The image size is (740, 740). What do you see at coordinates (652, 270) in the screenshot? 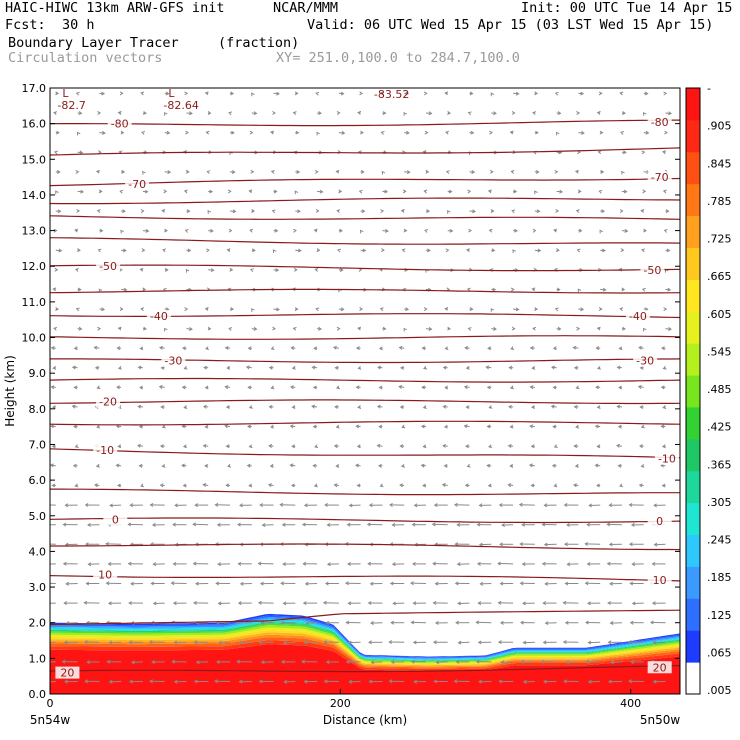
I see `contour-label: -50` at bounding box center [652, 270].